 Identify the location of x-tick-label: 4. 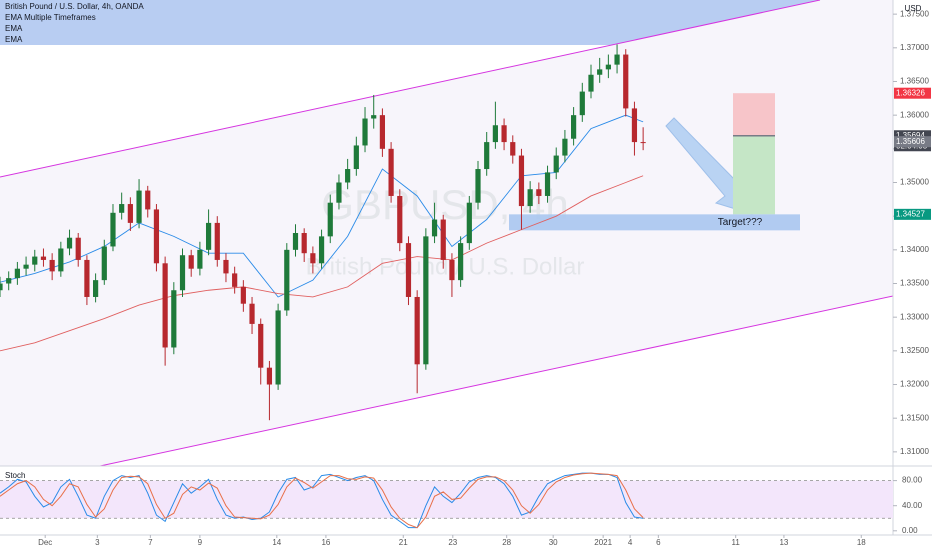
(630, 542).